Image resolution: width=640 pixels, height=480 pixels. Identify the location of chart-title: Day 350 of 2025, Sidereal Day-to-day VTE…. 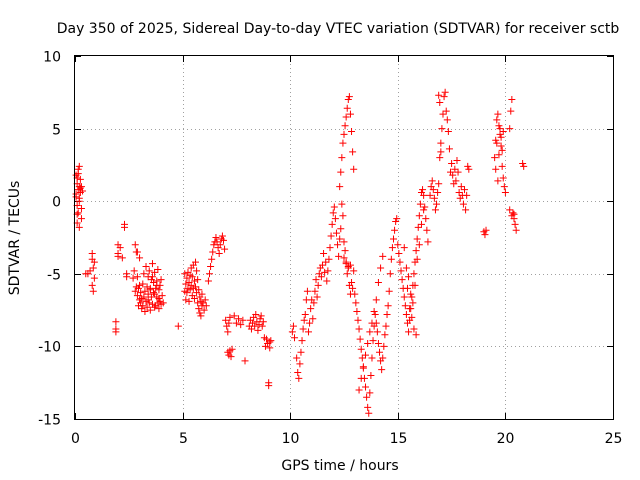
(338, 29).